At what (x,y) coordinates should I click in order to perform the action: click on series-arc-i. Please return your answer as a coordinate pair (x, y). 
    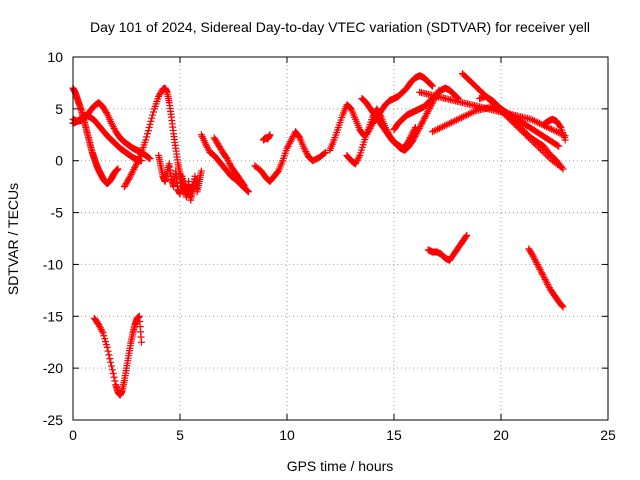
    Looking at the image, I should click on (290, 156).